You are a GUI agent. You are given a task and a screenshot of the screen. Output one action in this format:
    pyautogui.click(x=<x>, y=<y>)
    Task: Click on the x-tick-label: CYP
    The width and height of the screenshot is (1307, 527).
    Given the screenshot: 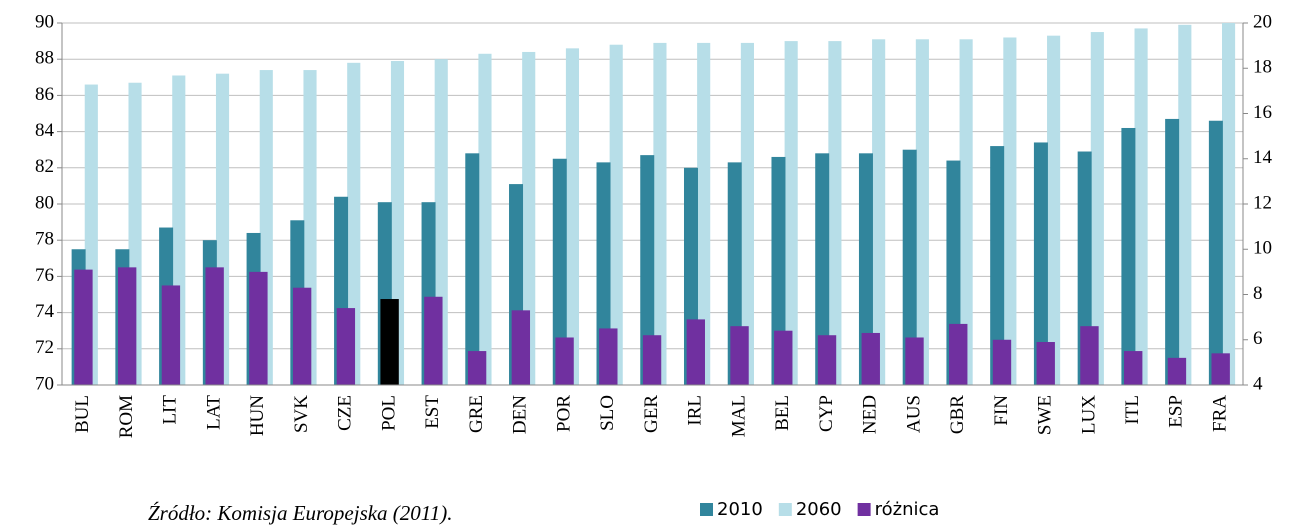 What is the action you would take?
    pyautogui.click(x=826, y=413)
    